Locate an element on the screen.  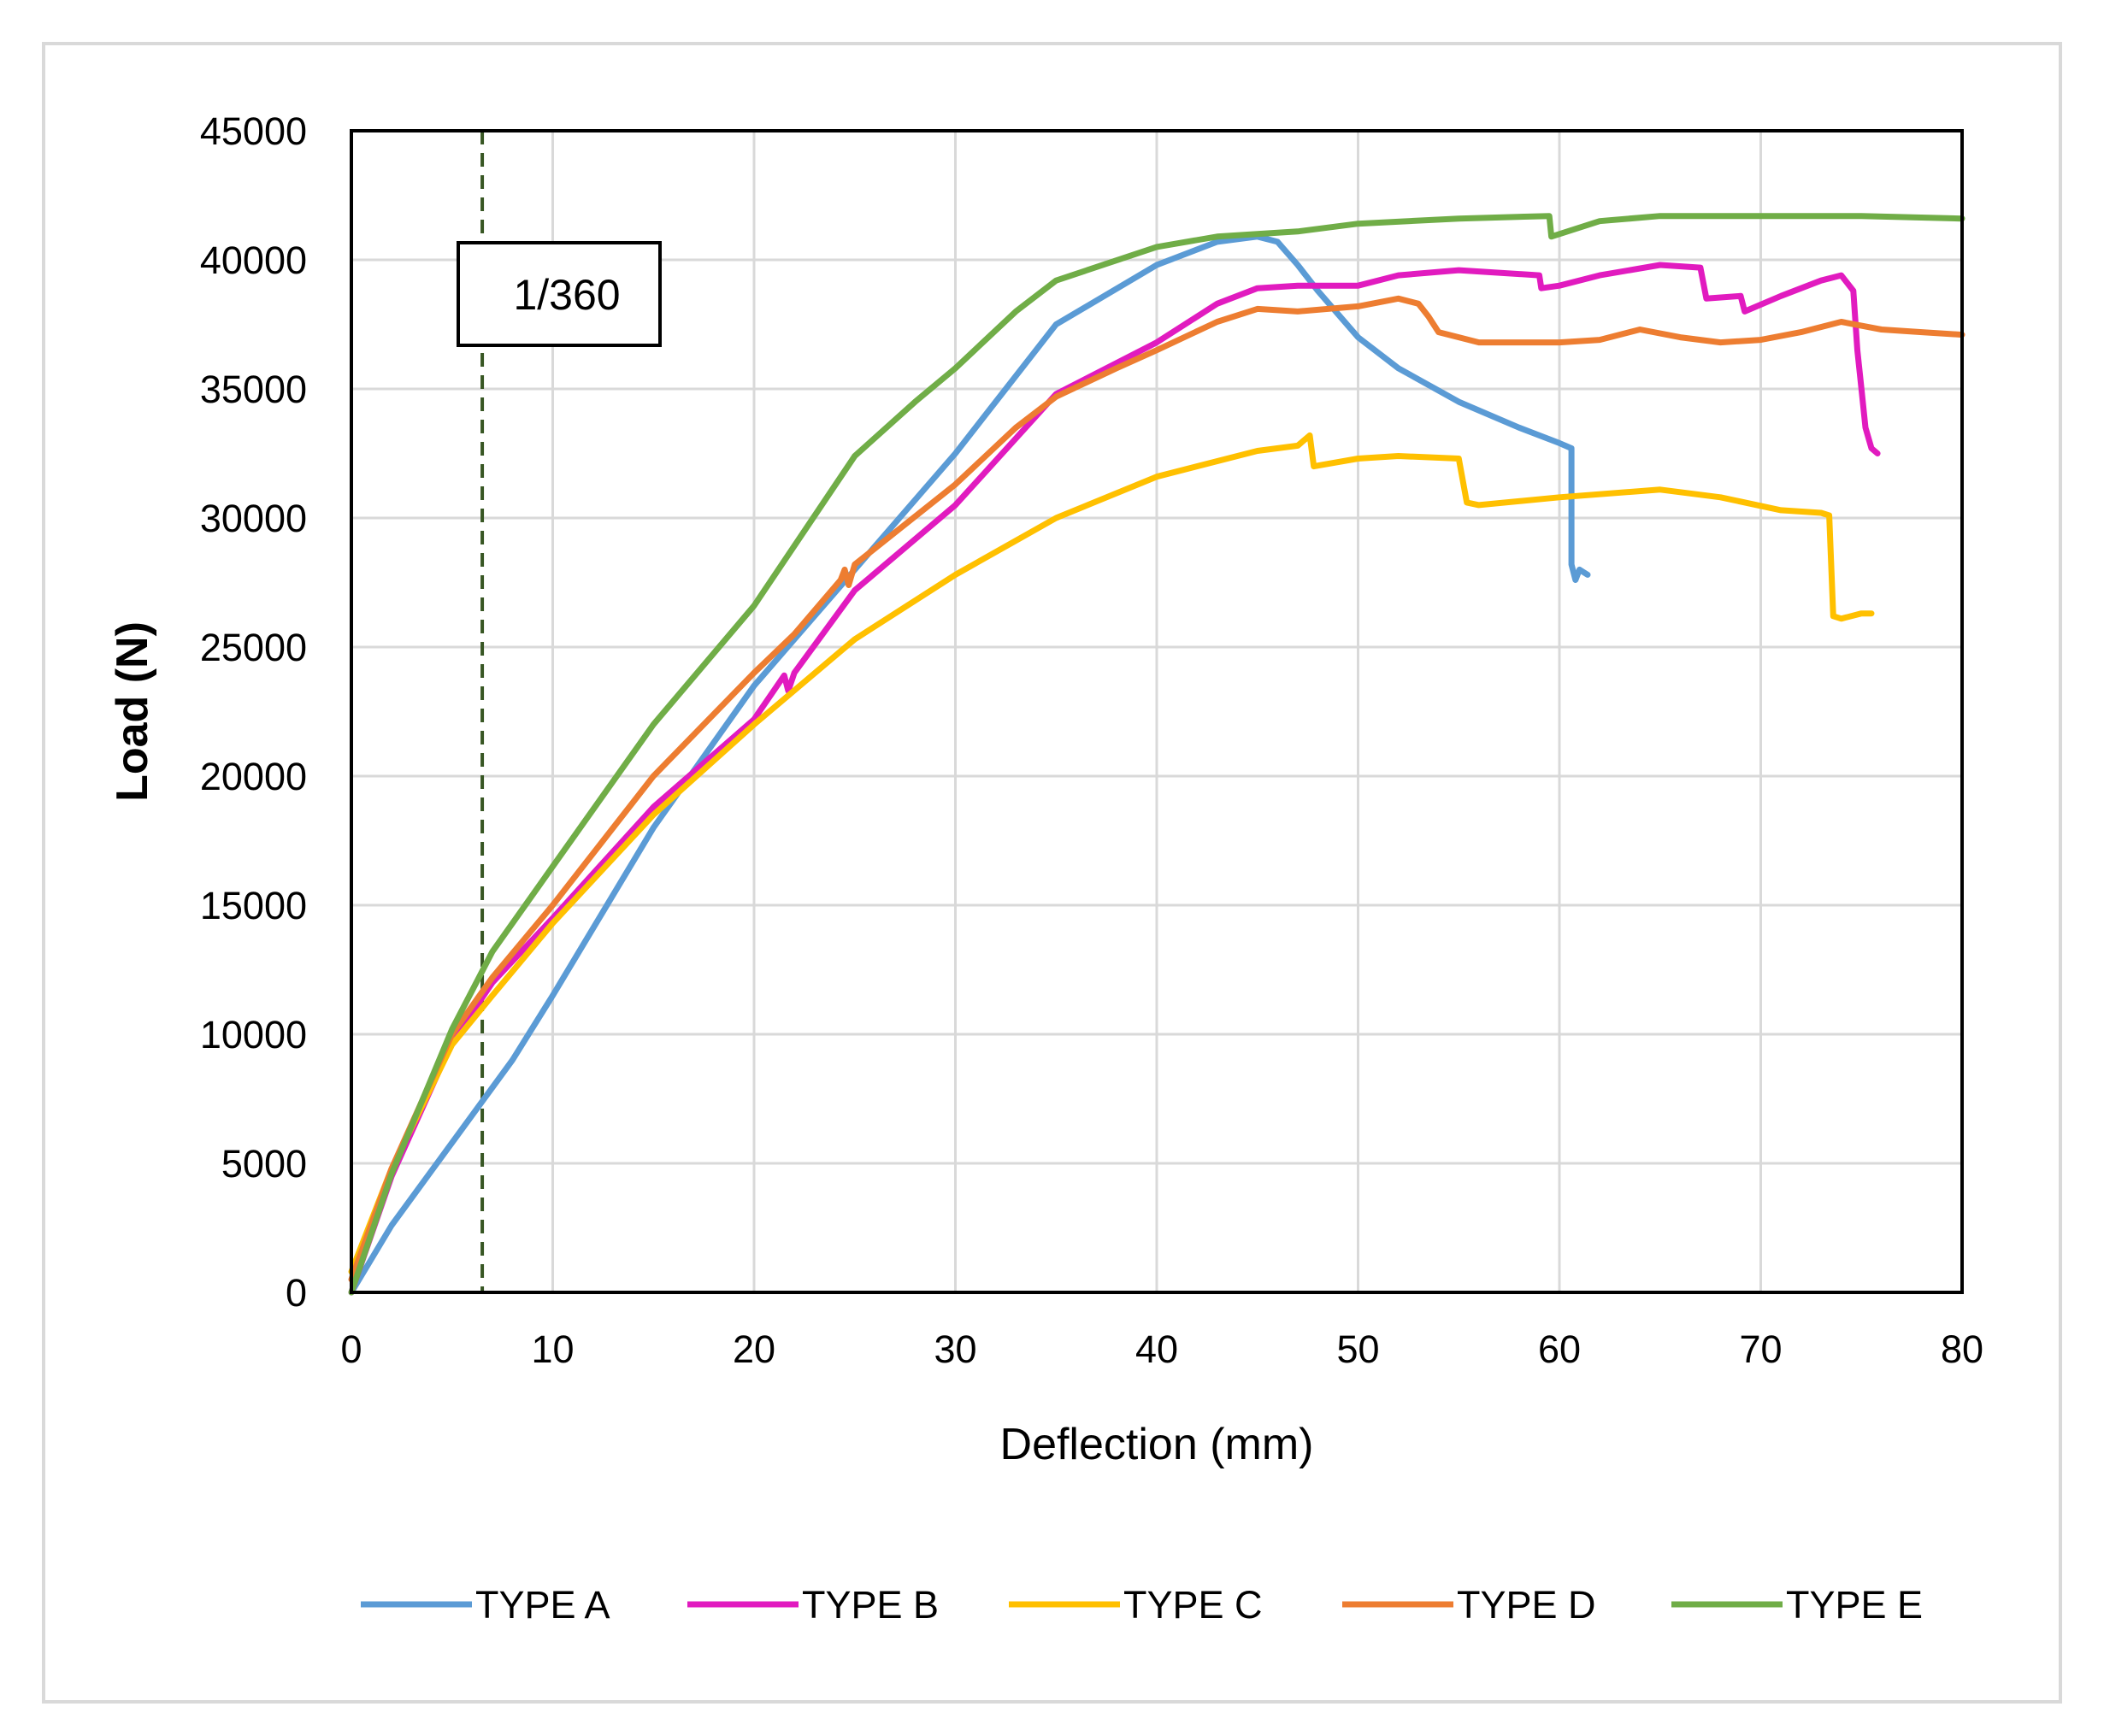
x-tick-label: 40 is located at coordinates (1156, 1349).